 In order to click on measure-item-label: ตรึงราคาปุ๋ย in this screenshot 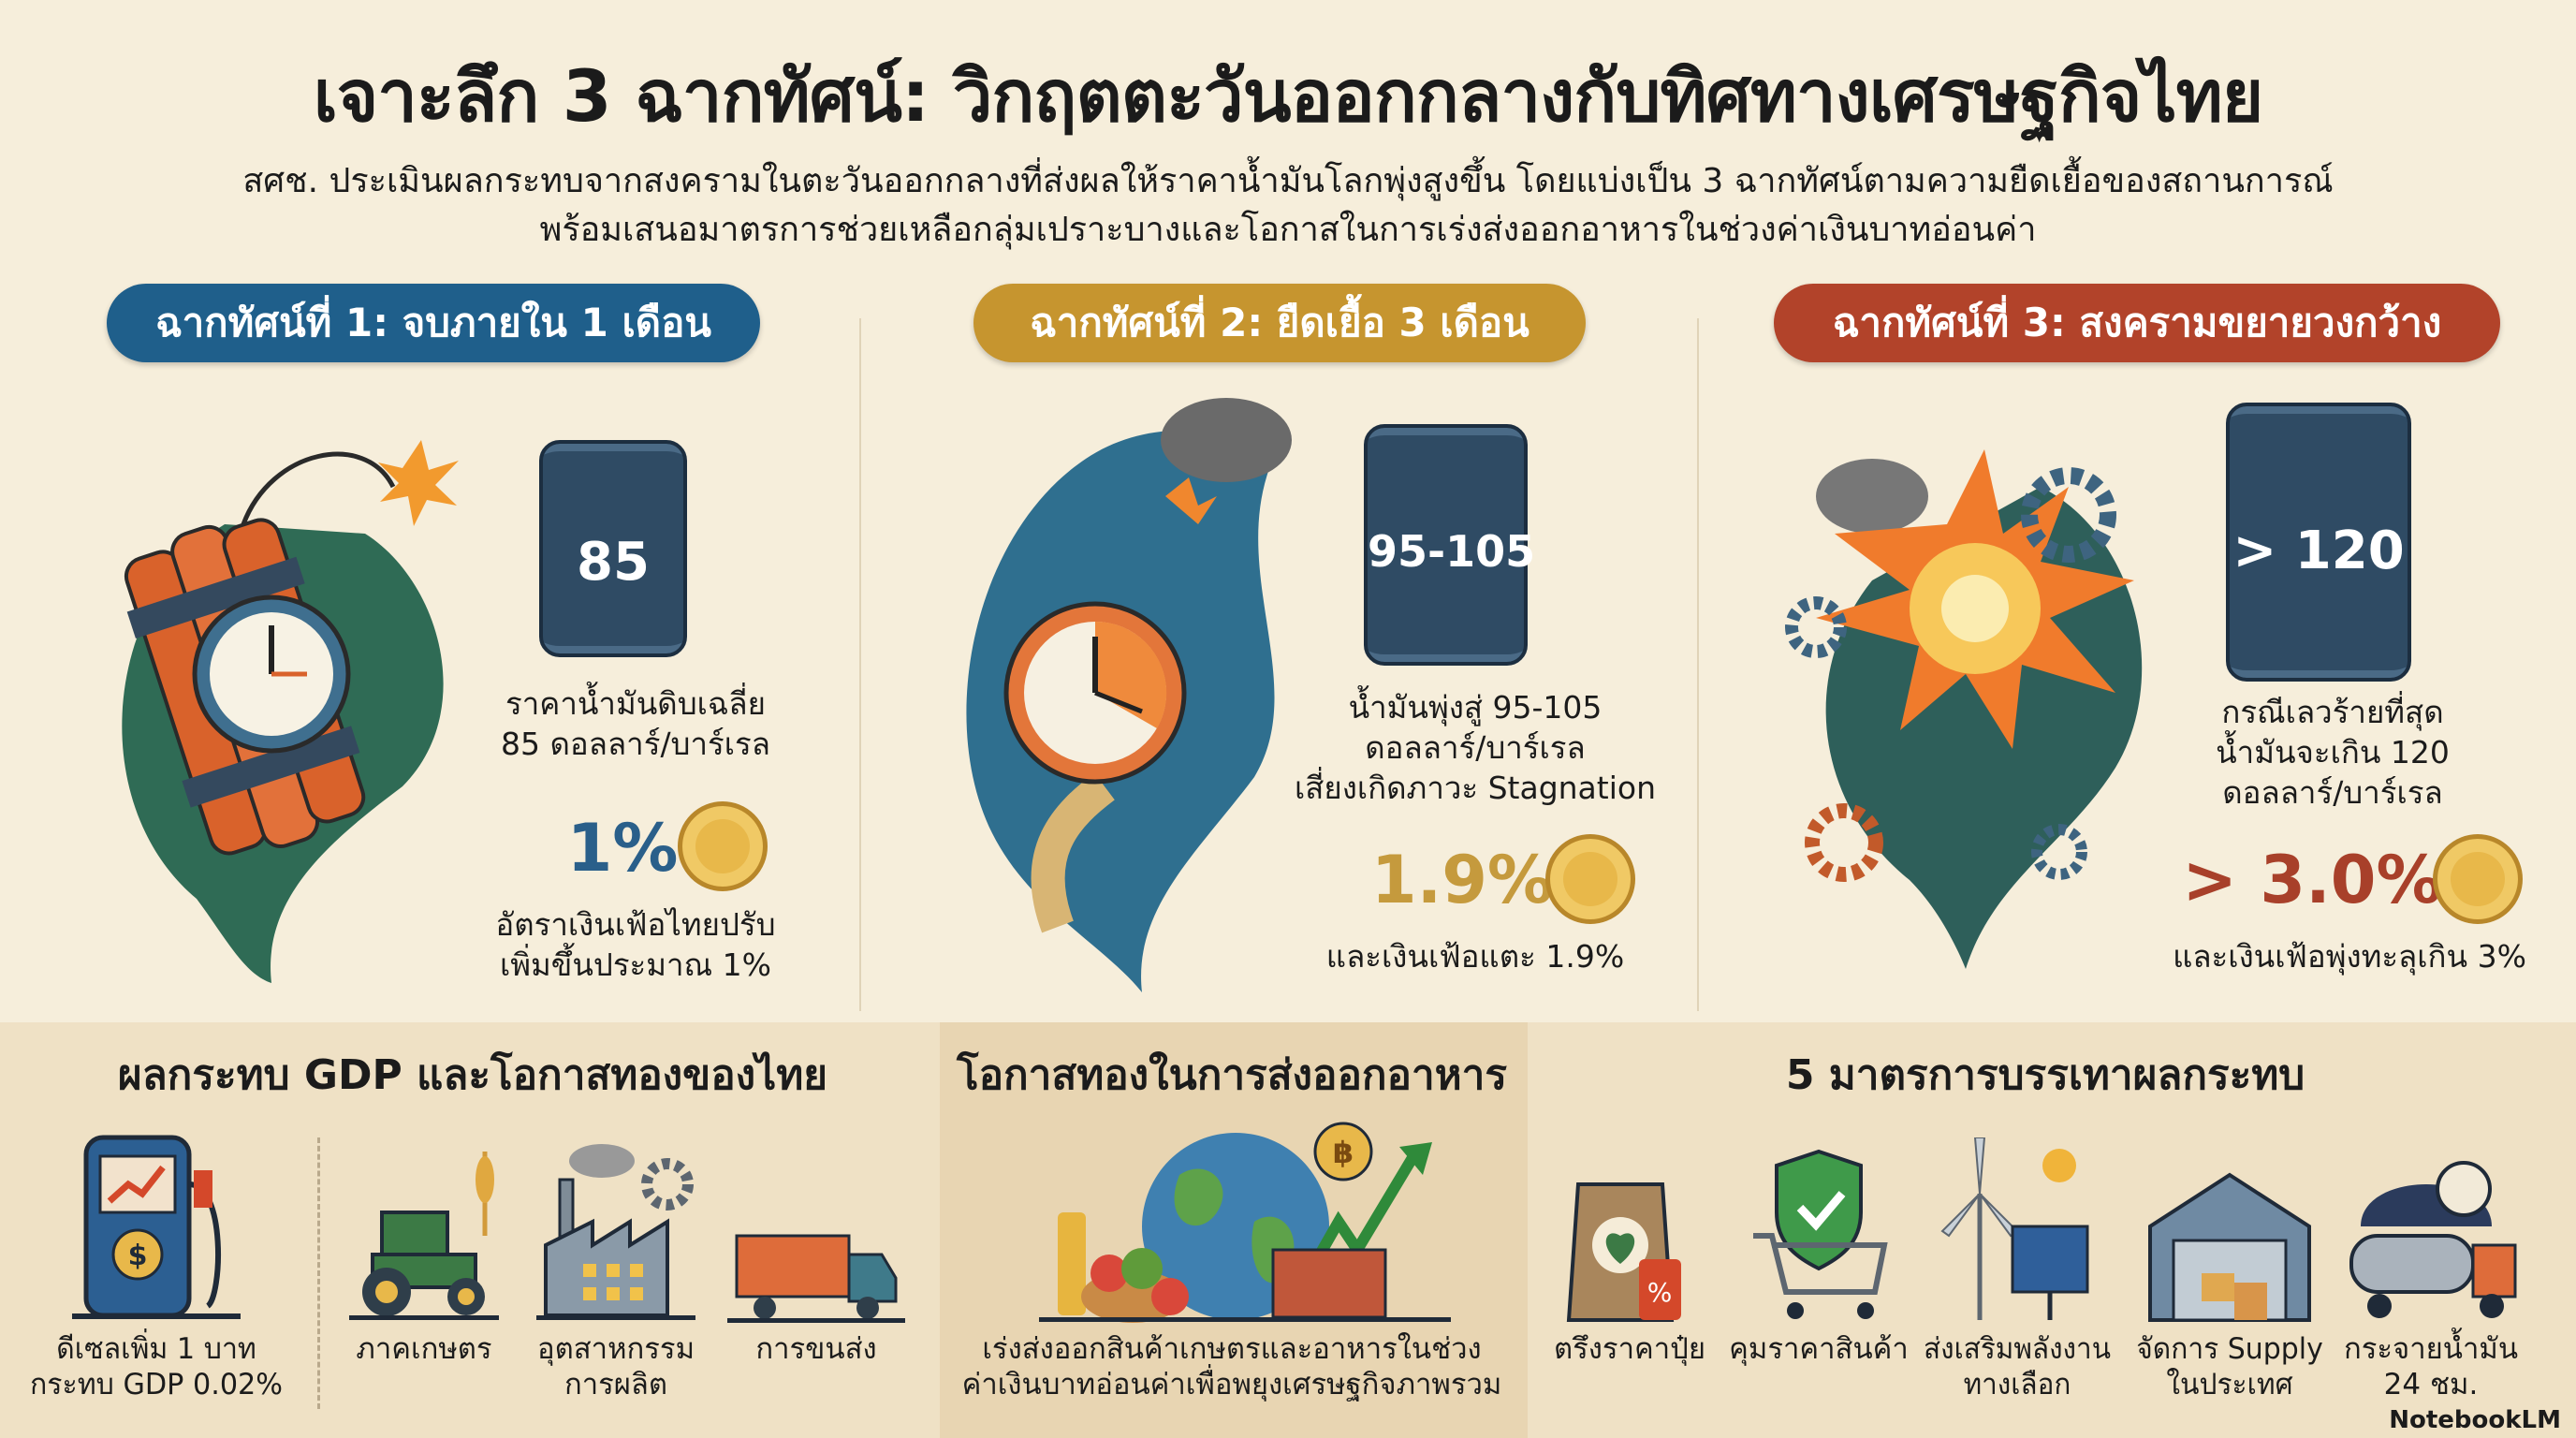, I will do `click(1629, 1349)`.